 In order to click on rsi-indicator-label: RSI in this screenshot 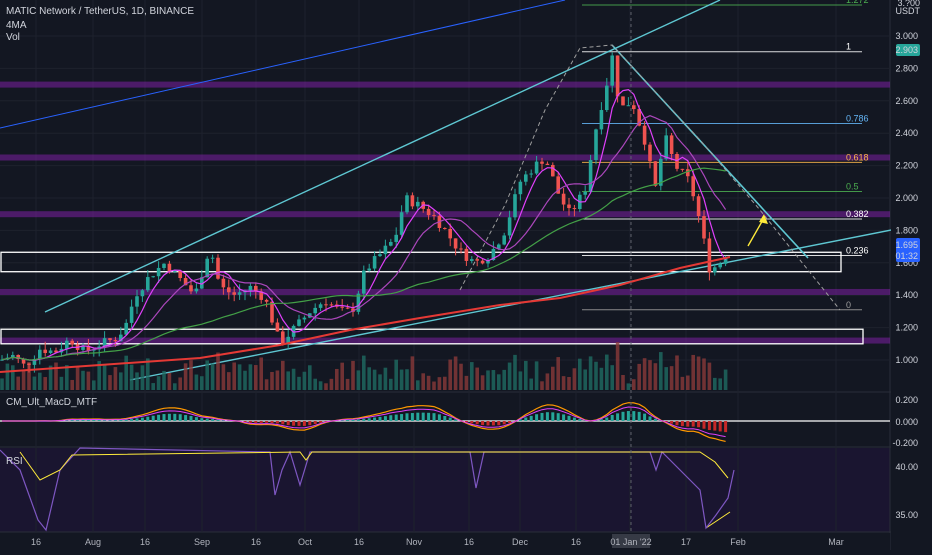, I will do `click(14, 461)`.